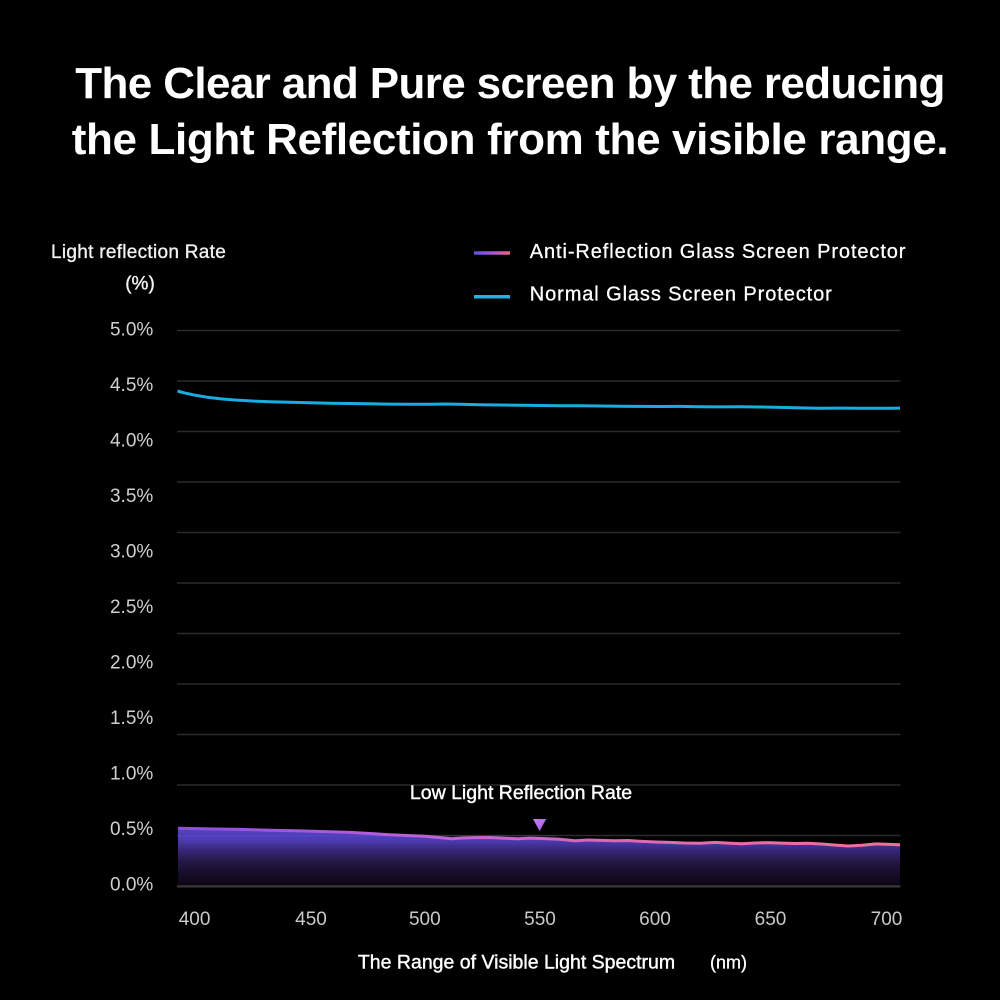  I want to click on svg-text: 450, so click(311, 919).